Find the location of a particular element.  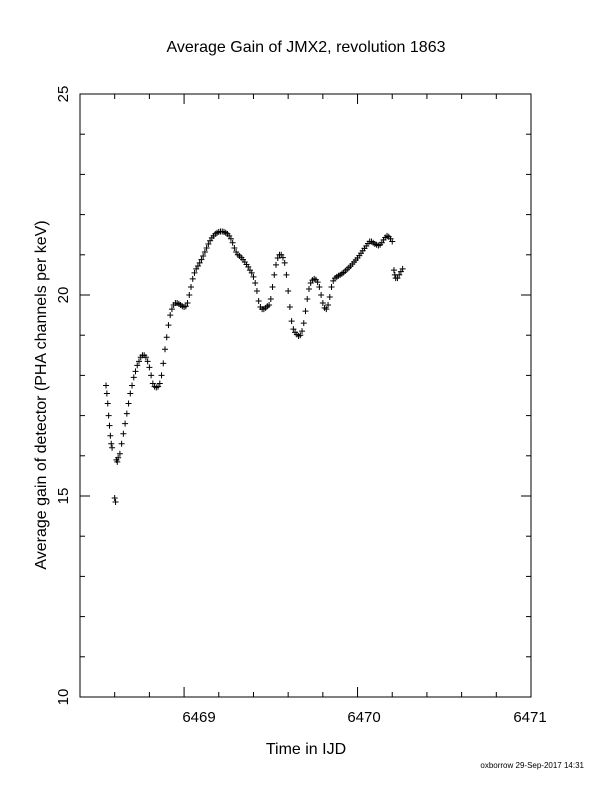

footer-credit: oxborrow 29-Sep-2017 14:31 is located at coordinates (532, 765).